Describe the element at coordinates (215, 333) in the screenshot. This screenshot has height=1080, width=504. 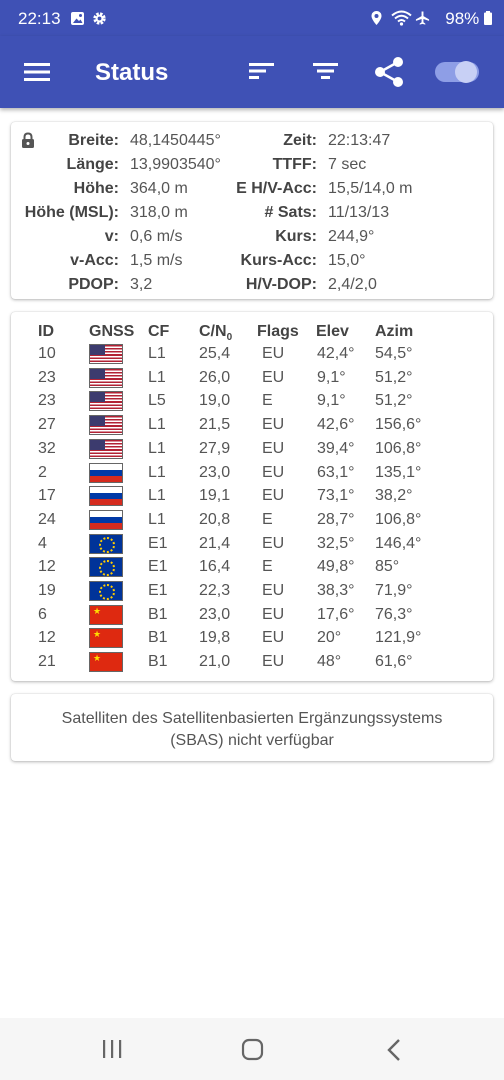
I see `header-cn0: C/N0` at that location.